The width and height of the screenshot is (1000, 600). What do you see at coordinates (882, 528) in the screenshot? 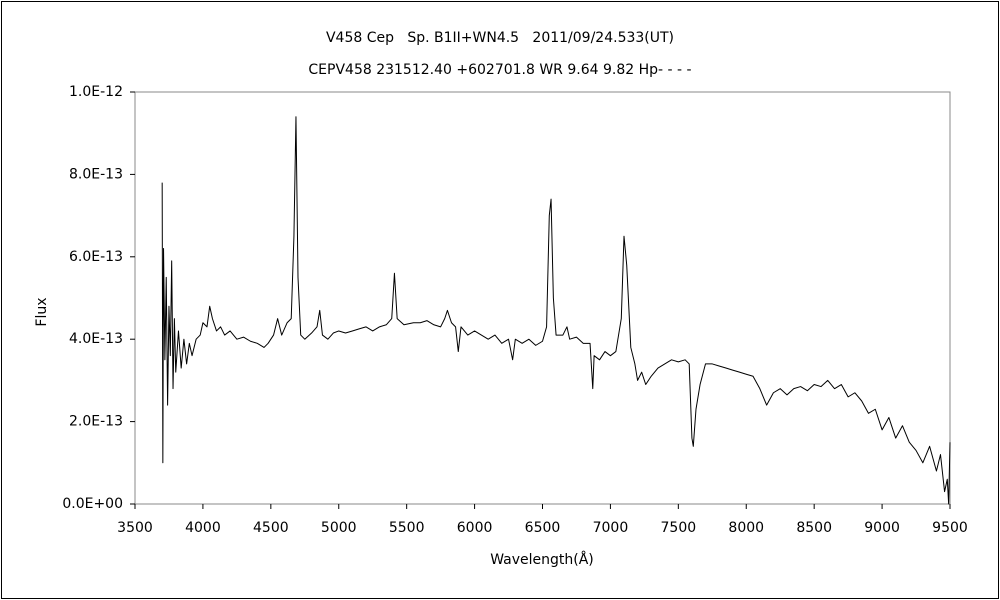
I see `x-tick-label: 9000` at bounding box center [882, 528].